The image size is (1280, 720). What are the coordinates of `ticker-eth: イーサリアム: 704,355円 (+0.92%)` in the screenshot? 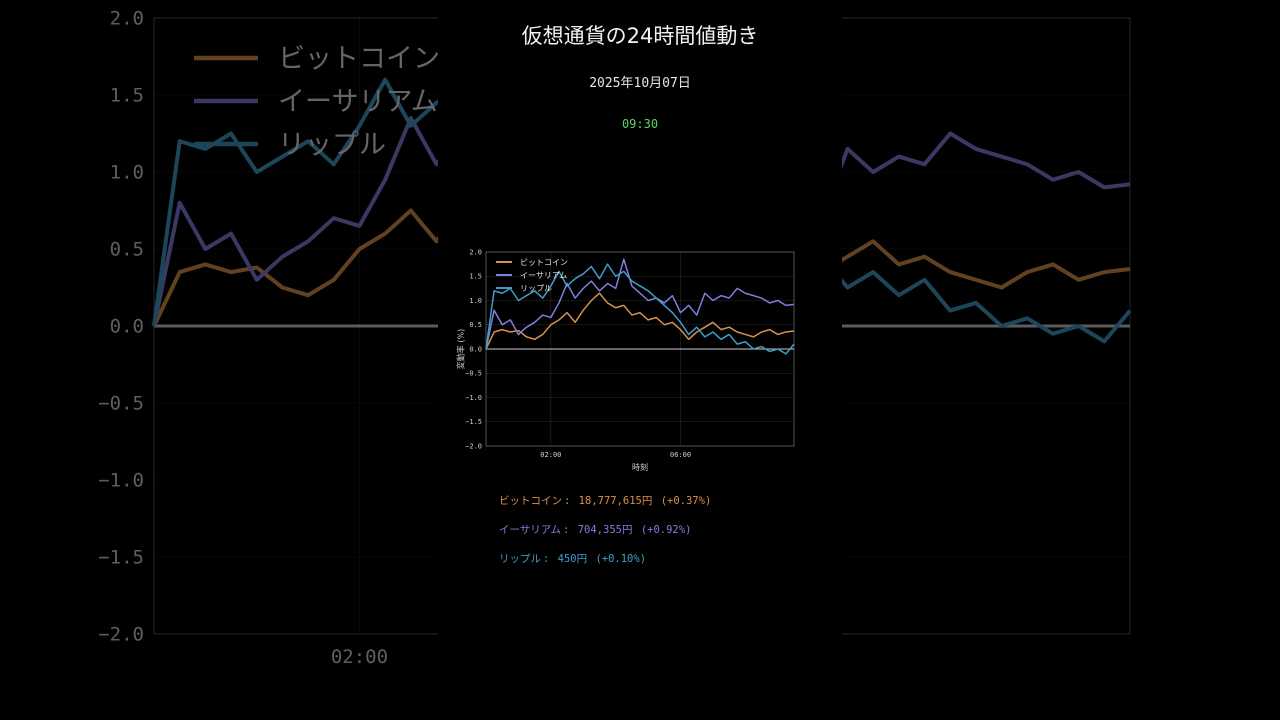 It's located at (595, 530).